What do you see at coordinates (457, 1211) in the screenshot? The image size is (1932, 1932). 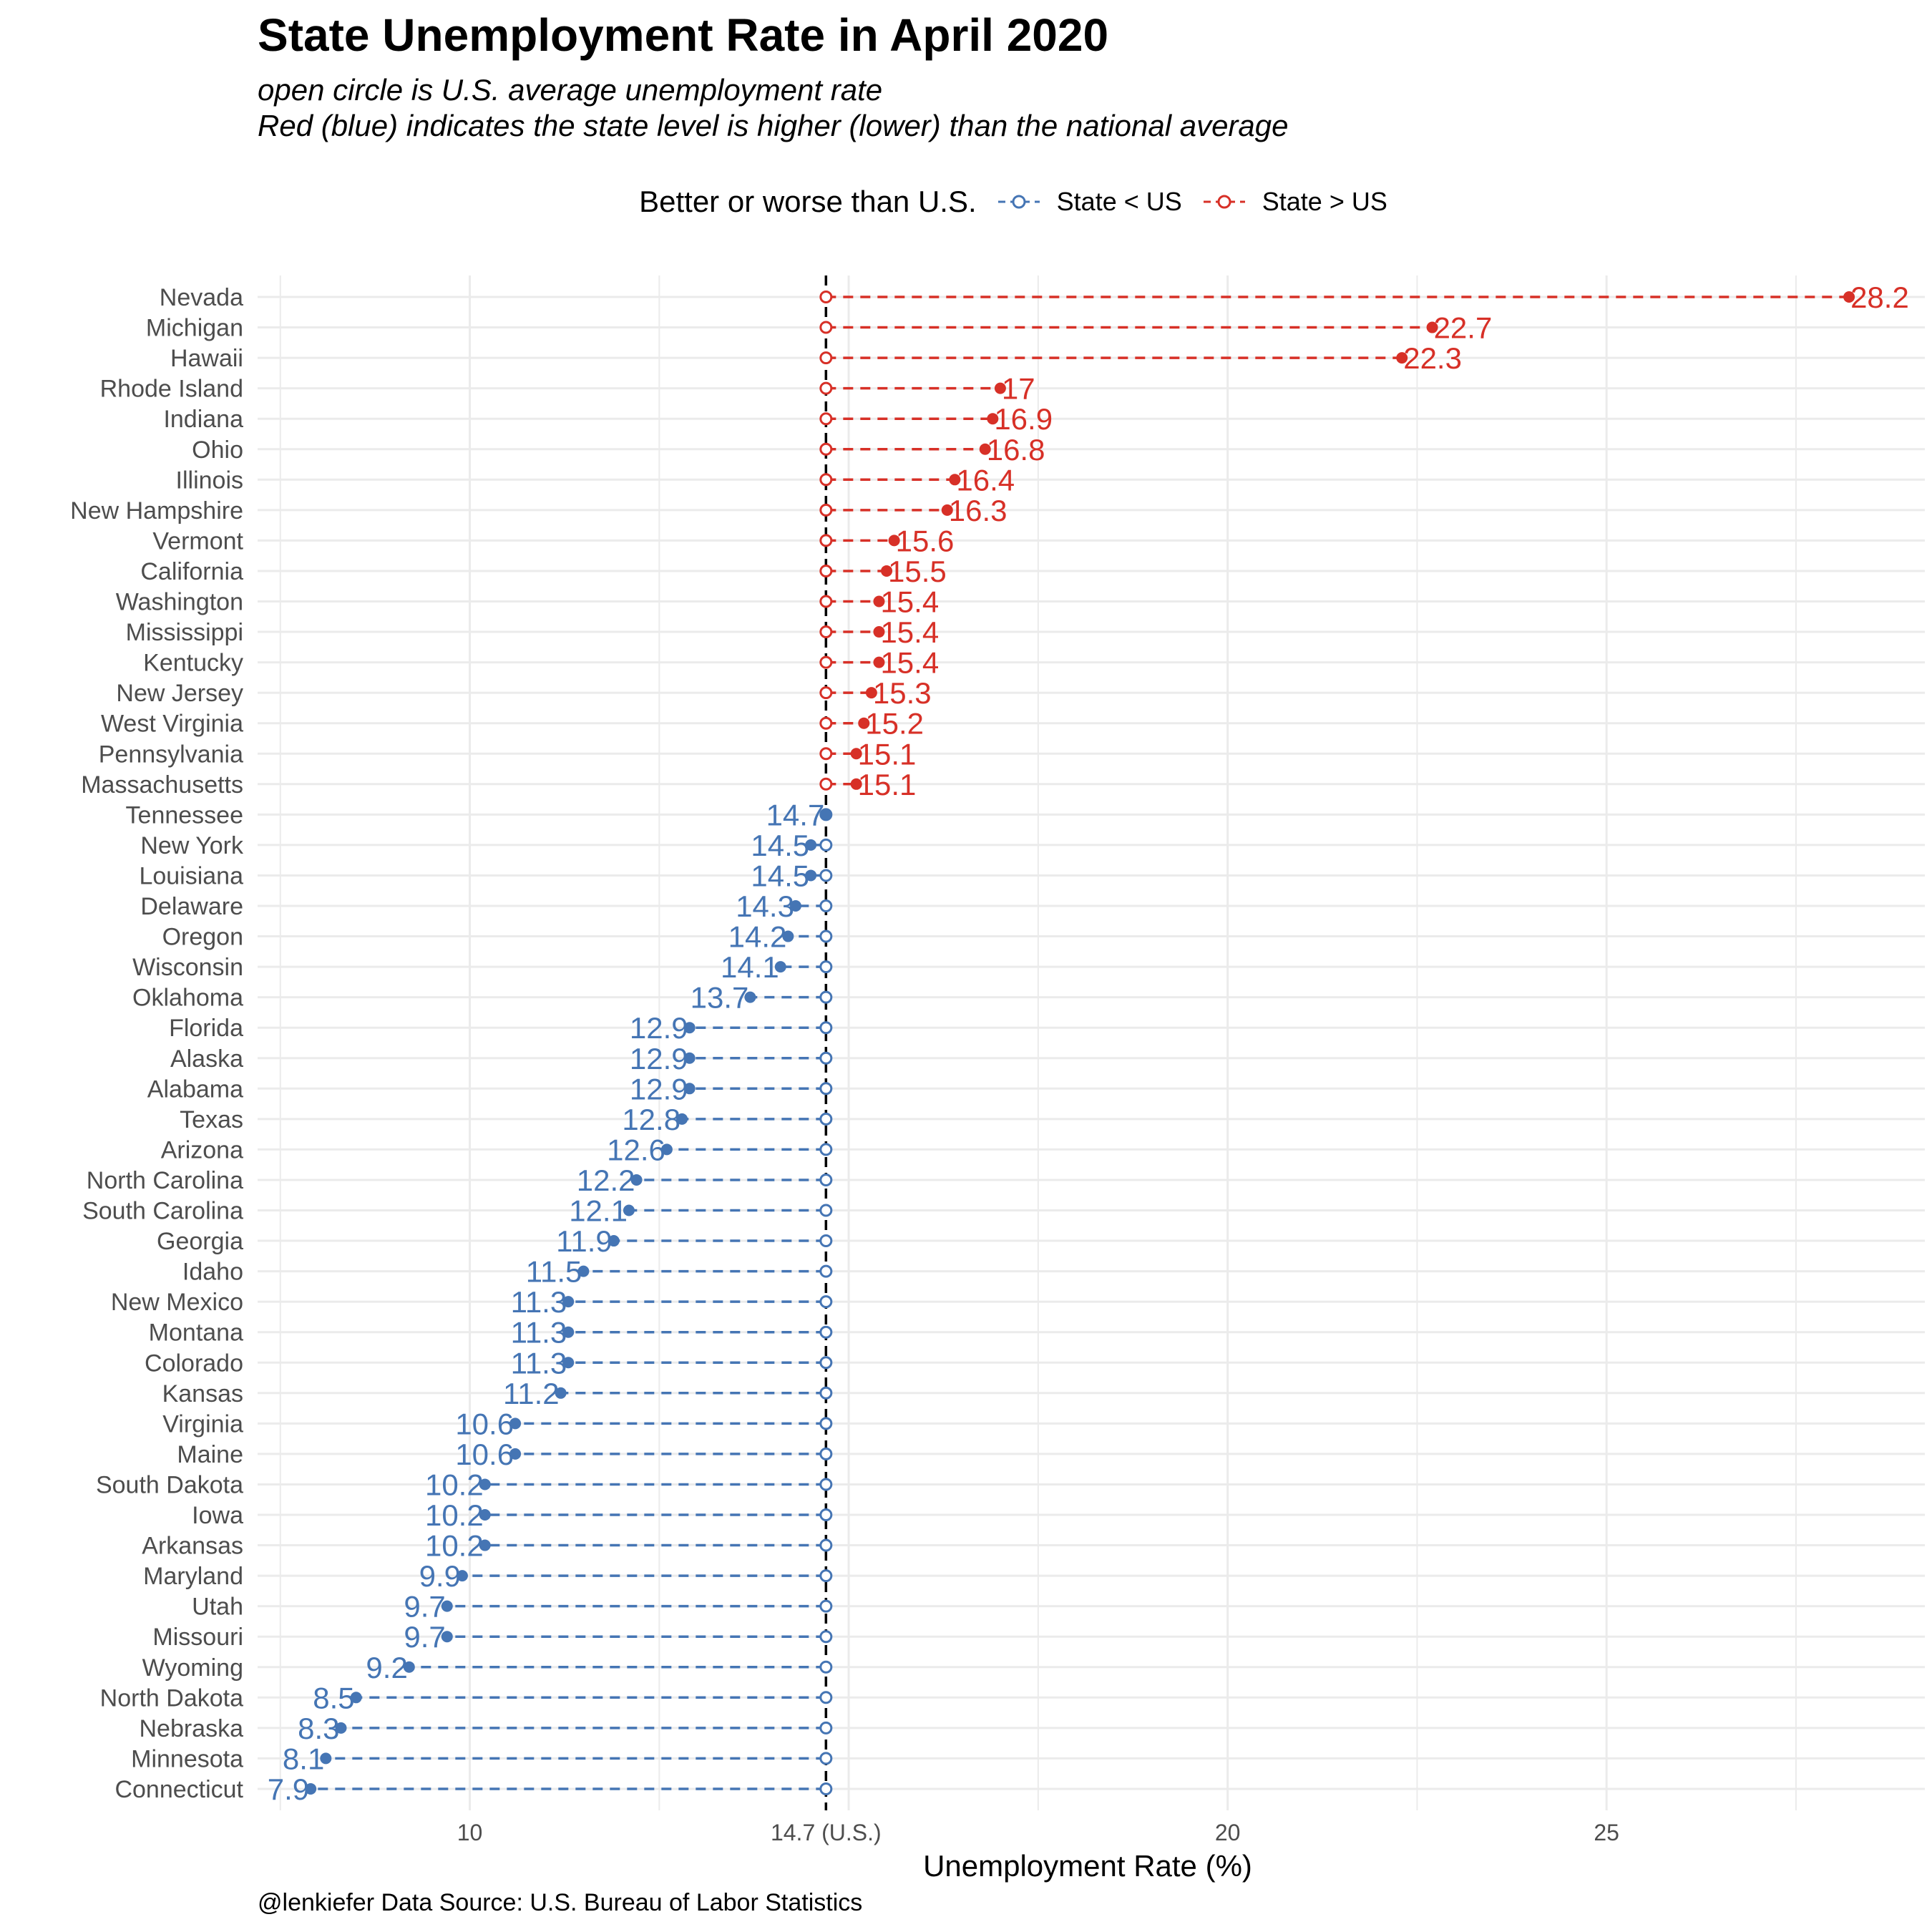 I see `state-row: South Carolina 12.1` at bounding box center [457, 1211].